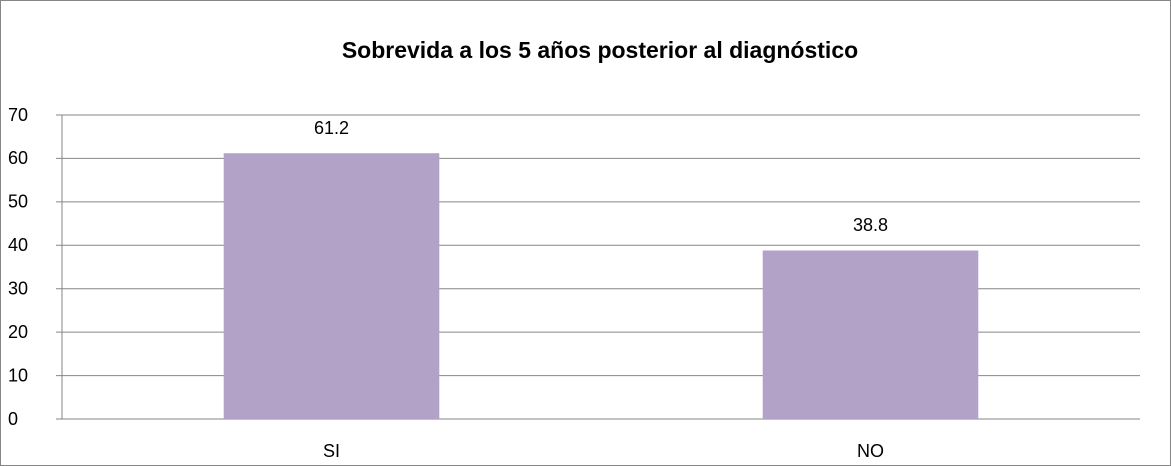 This screenshot has height=466, width=1171. I want to click on data-label: 61.2, so click(331, 128).